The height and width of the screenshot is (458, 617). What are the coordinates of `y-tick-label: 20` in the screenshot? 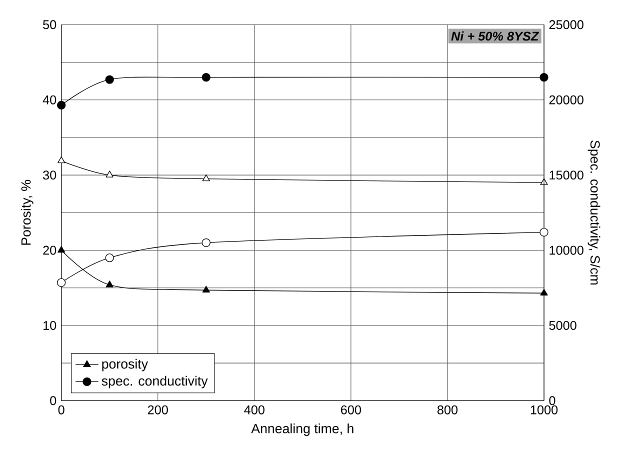 It's located at (49, 250).